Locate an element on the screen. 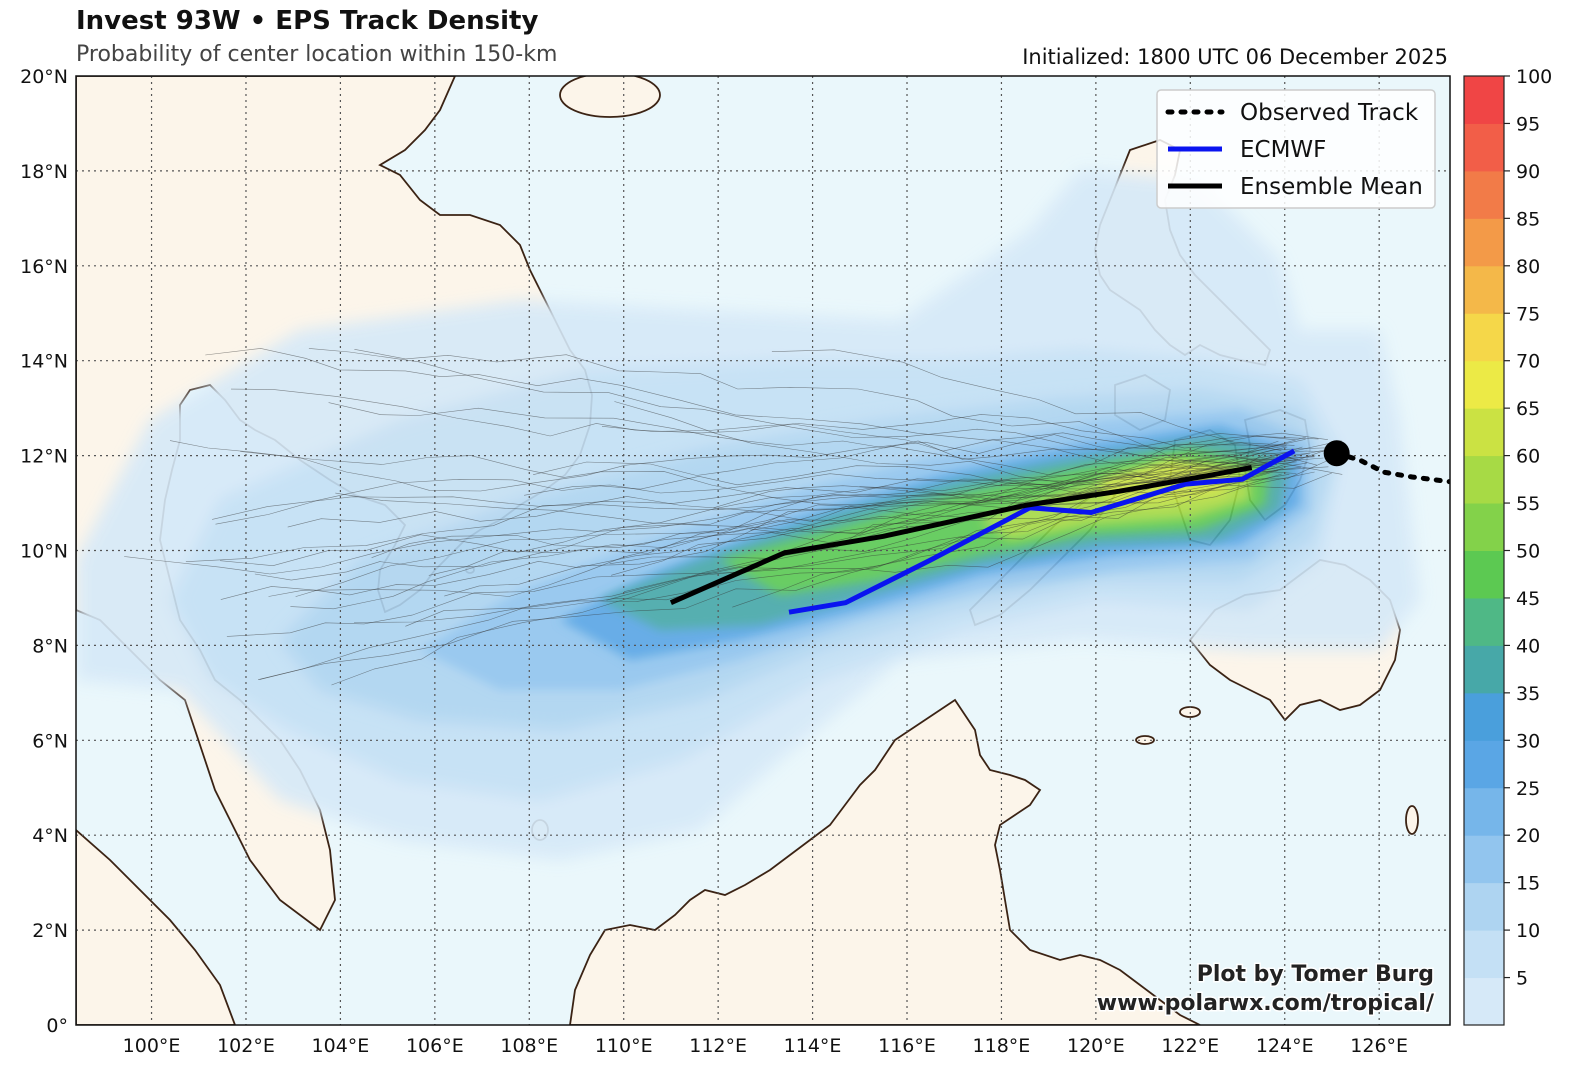 This screenshot has width=1578, height=1076. ecmwf-track-line is located at coordinates (1042, 531).